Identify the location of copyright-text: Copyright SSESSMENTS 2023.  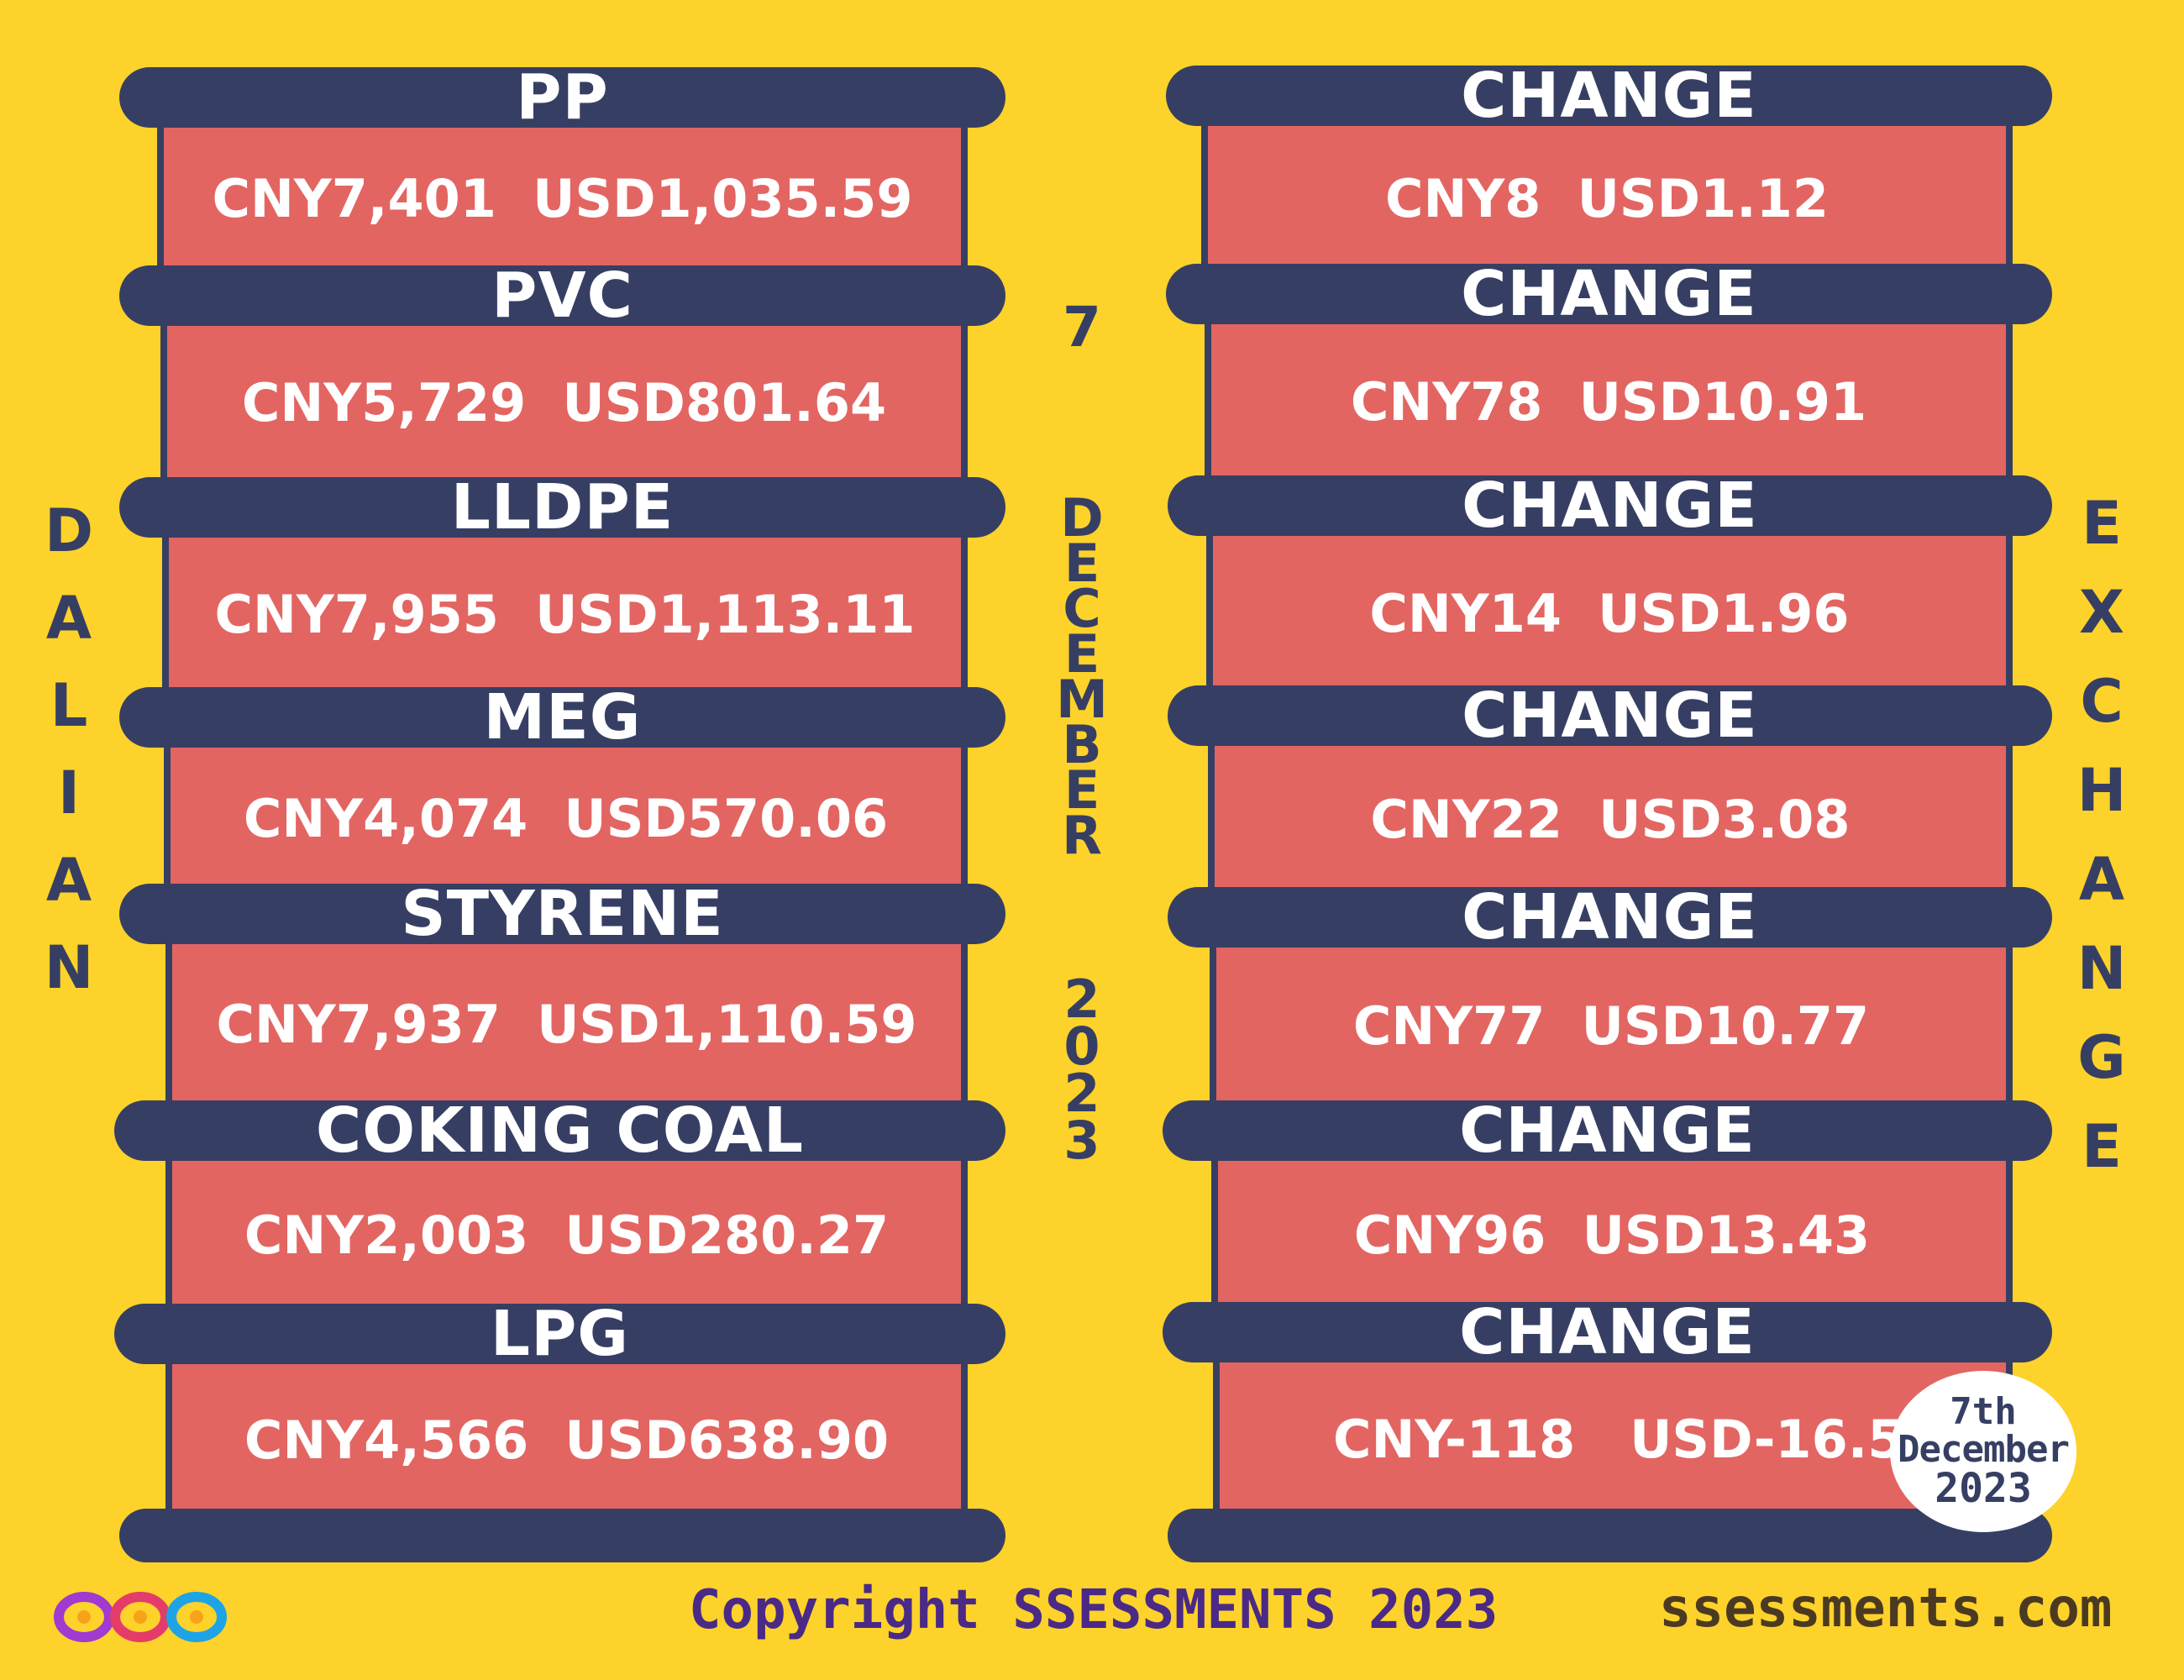
(1094, 1610).